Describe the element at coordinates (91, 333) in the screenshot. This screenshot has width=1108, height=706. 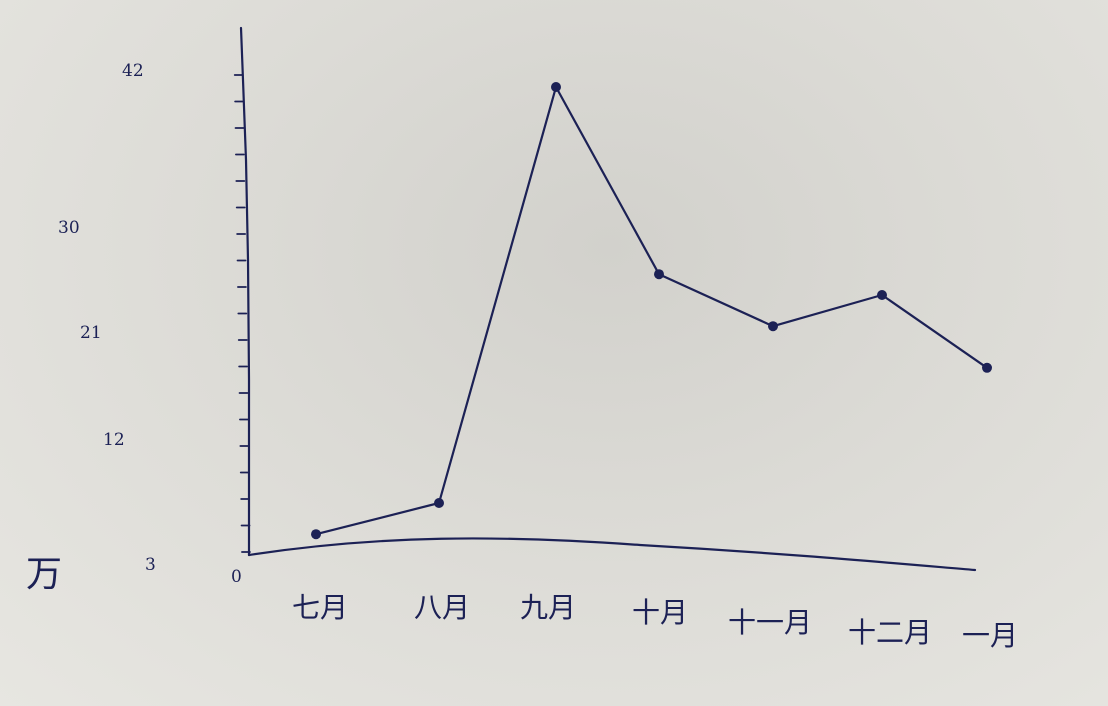
I see `y-tick-label: 21` at that location.